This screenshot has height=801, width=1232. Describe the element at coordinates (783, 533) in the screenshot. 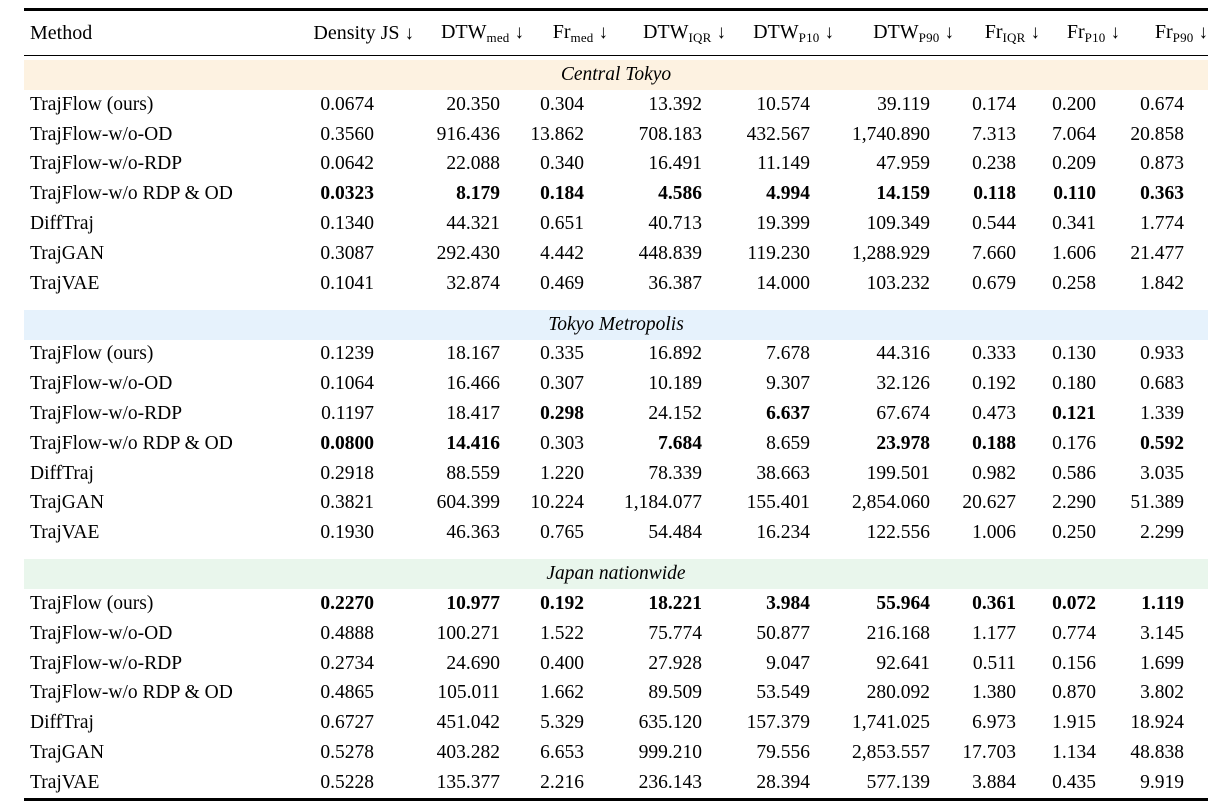

I see `value-cell: 16.234` at that location.